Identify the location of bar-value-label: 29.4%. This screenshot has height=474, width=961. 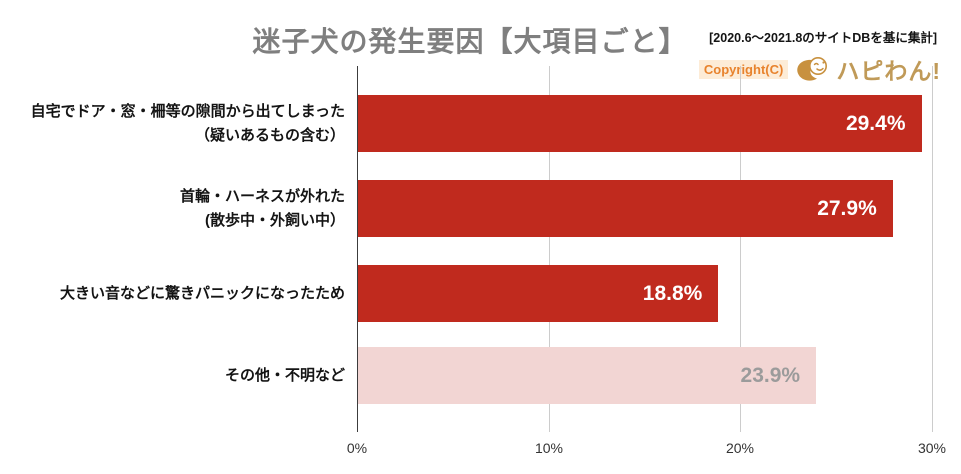
(875, 123).